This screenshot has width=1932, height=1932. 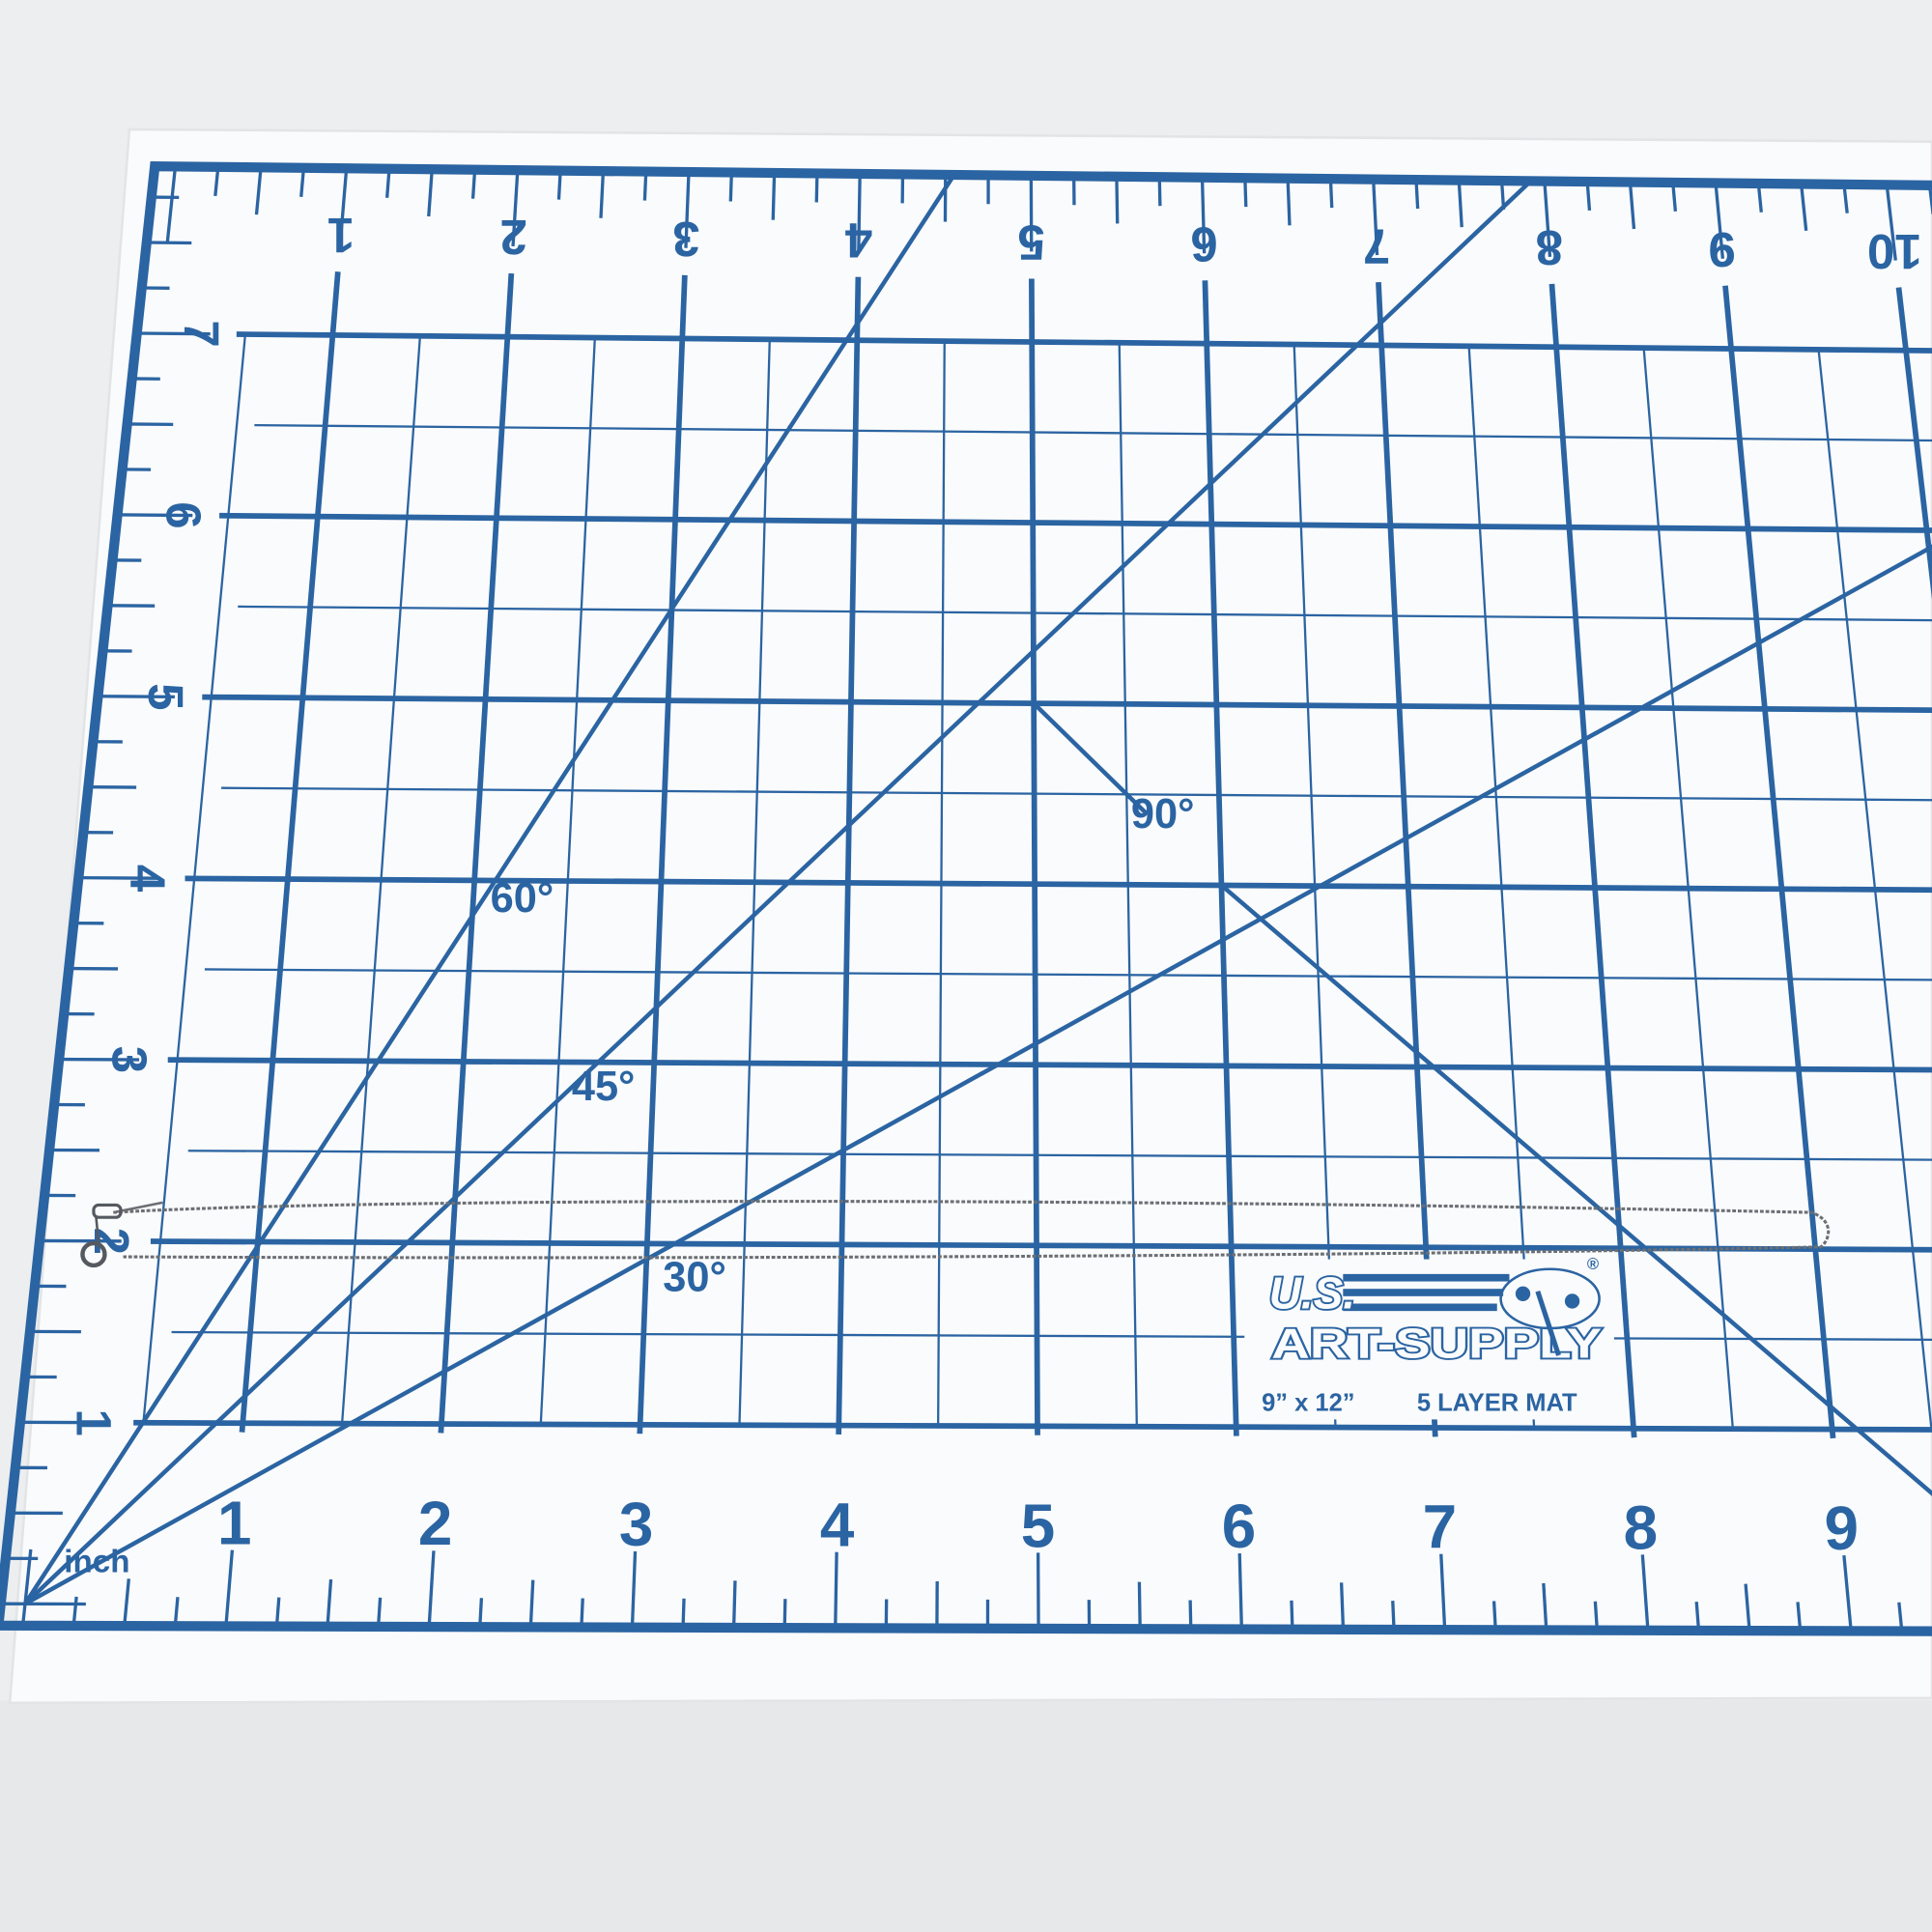 What do you see at coordinates (94, 1421) in the screenshot?
I see `left-ruler-number: 1` at bounding box center [94, 1421].